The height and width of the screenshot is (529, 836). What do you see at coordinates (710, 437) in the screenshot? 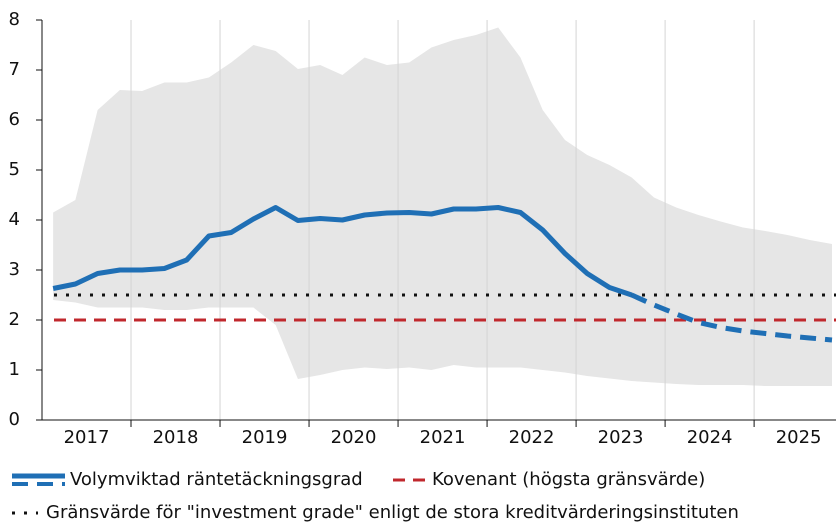
I see `x-tick-label: 2024` at bounding box center [710, 437].